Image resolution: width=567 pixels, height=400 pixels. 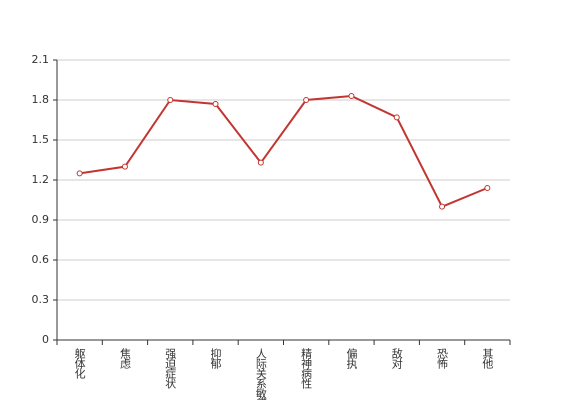 What do you see at coordinates (487, 358) in the screenshot?
I see `x-tick-label: 其他` at bounding box center [487, 358].